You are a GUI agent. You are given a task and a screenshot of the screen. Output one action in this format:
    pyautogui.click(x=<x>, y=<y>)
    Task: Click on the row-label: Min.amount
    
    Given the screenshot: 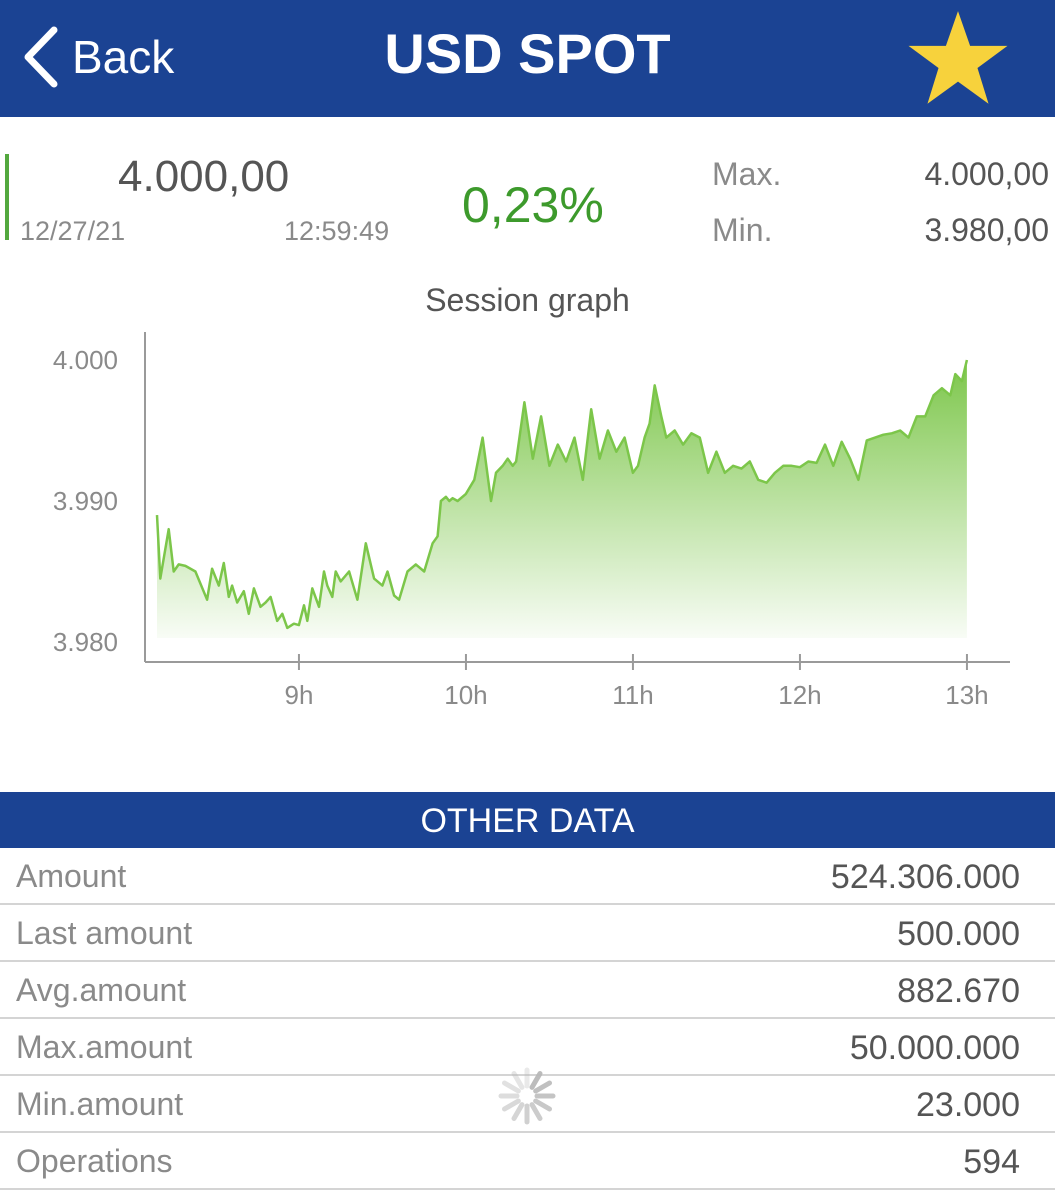 What is the action you would take?
    pyautogui.click(x=100, y=1104)
    